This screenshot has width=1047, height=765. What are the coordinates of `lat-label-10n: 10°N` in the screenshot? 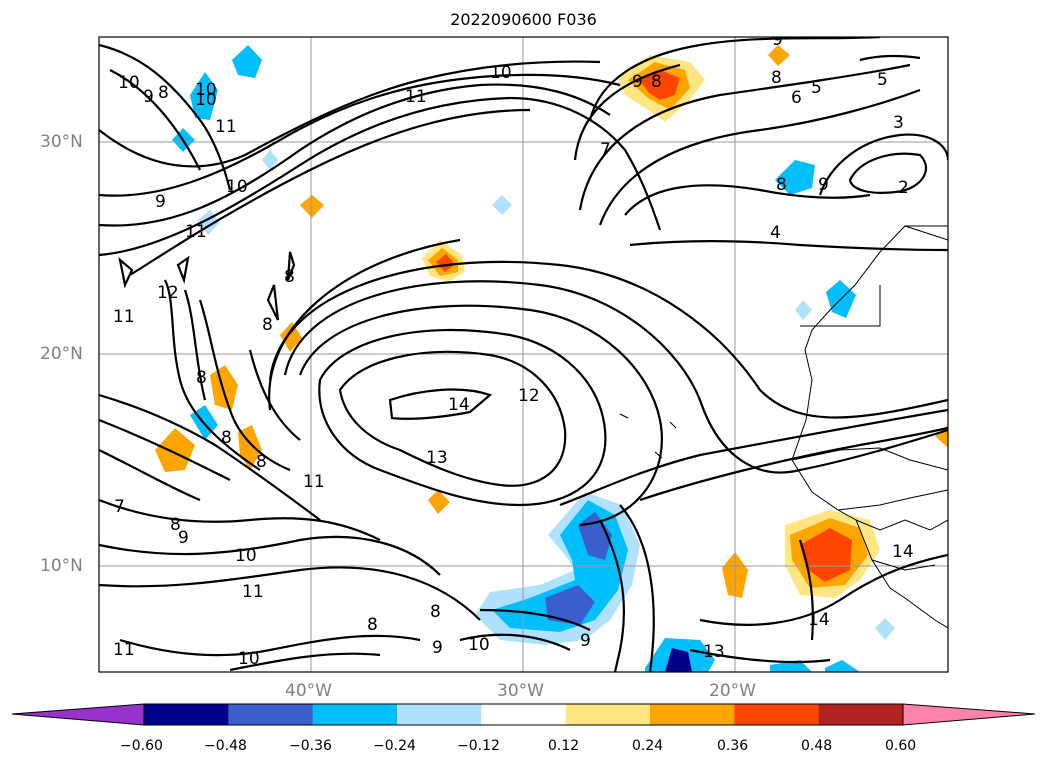 It's located at (61, 566).